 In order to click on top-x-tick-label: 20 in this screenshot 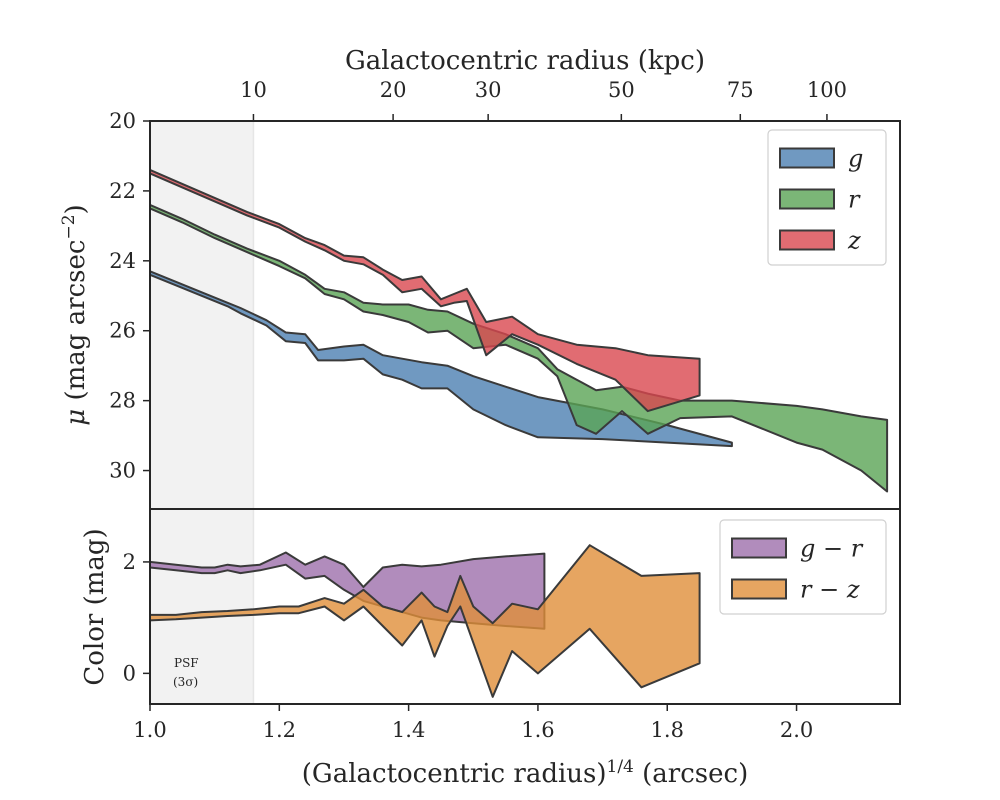, I will do `click(393, 90)`.